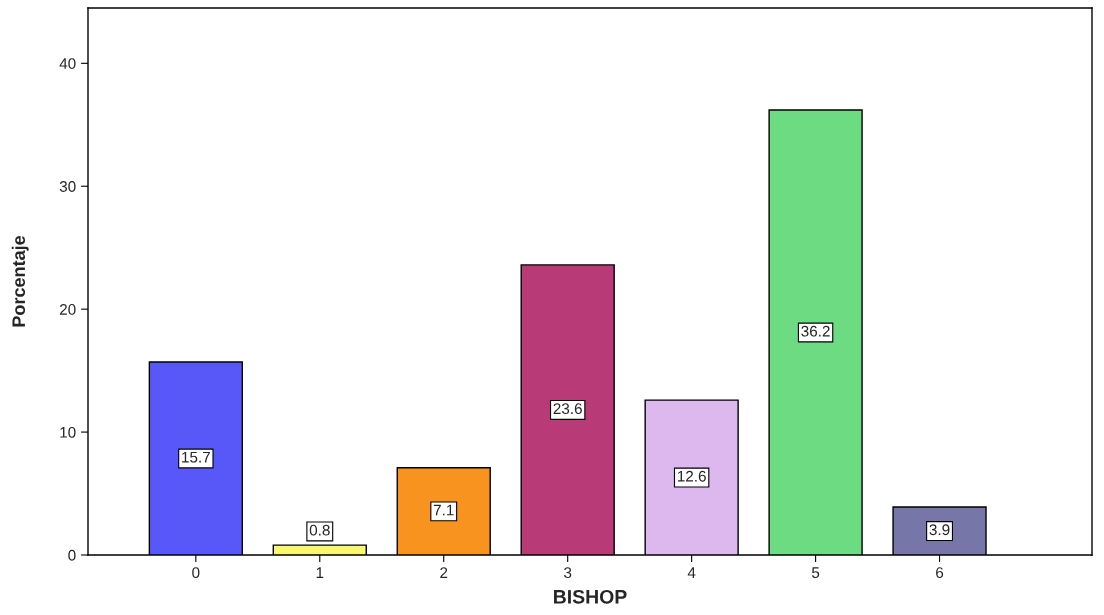 Image resolution: width=1104 pixels, height=615 pixels. I want to click on y-tick-label: 10, so click(68, 432).